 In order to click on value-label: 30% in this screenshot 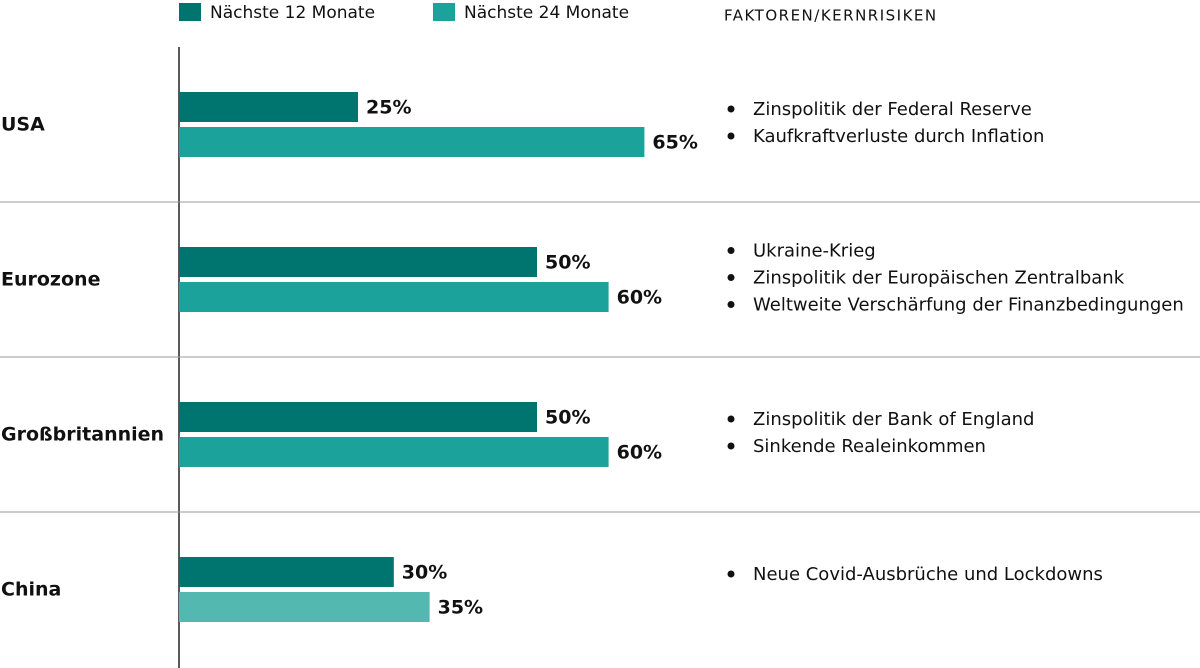, I will do `click(424, 573)`.